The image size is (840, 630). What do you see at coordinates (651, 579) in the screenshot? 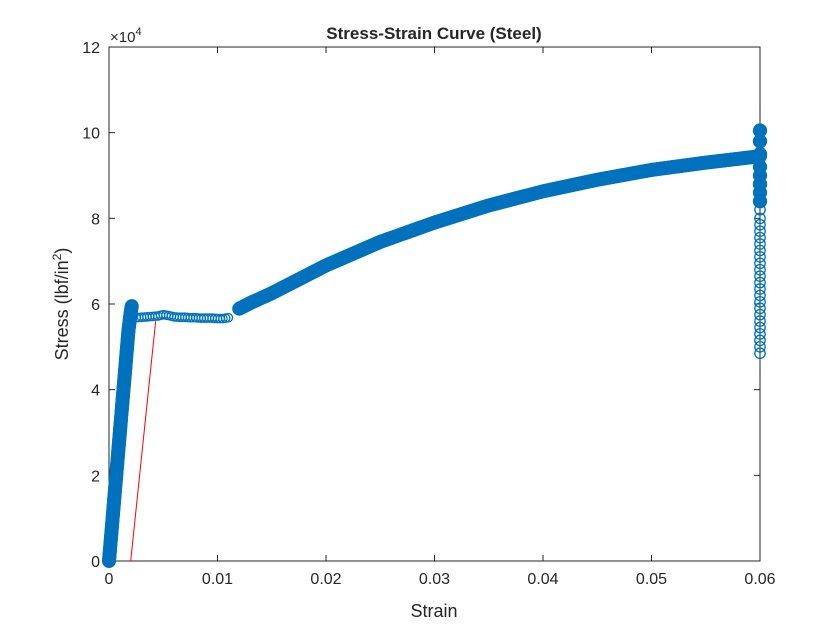
I see `x-tick-label: 0.05` at bounding box center [651, 579].